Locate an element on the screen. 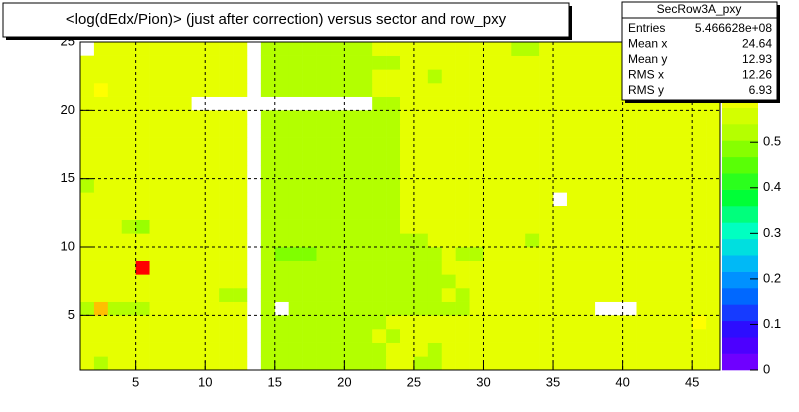  stats-title: SecRow3A_pxy is located at coordinates (699, 9).